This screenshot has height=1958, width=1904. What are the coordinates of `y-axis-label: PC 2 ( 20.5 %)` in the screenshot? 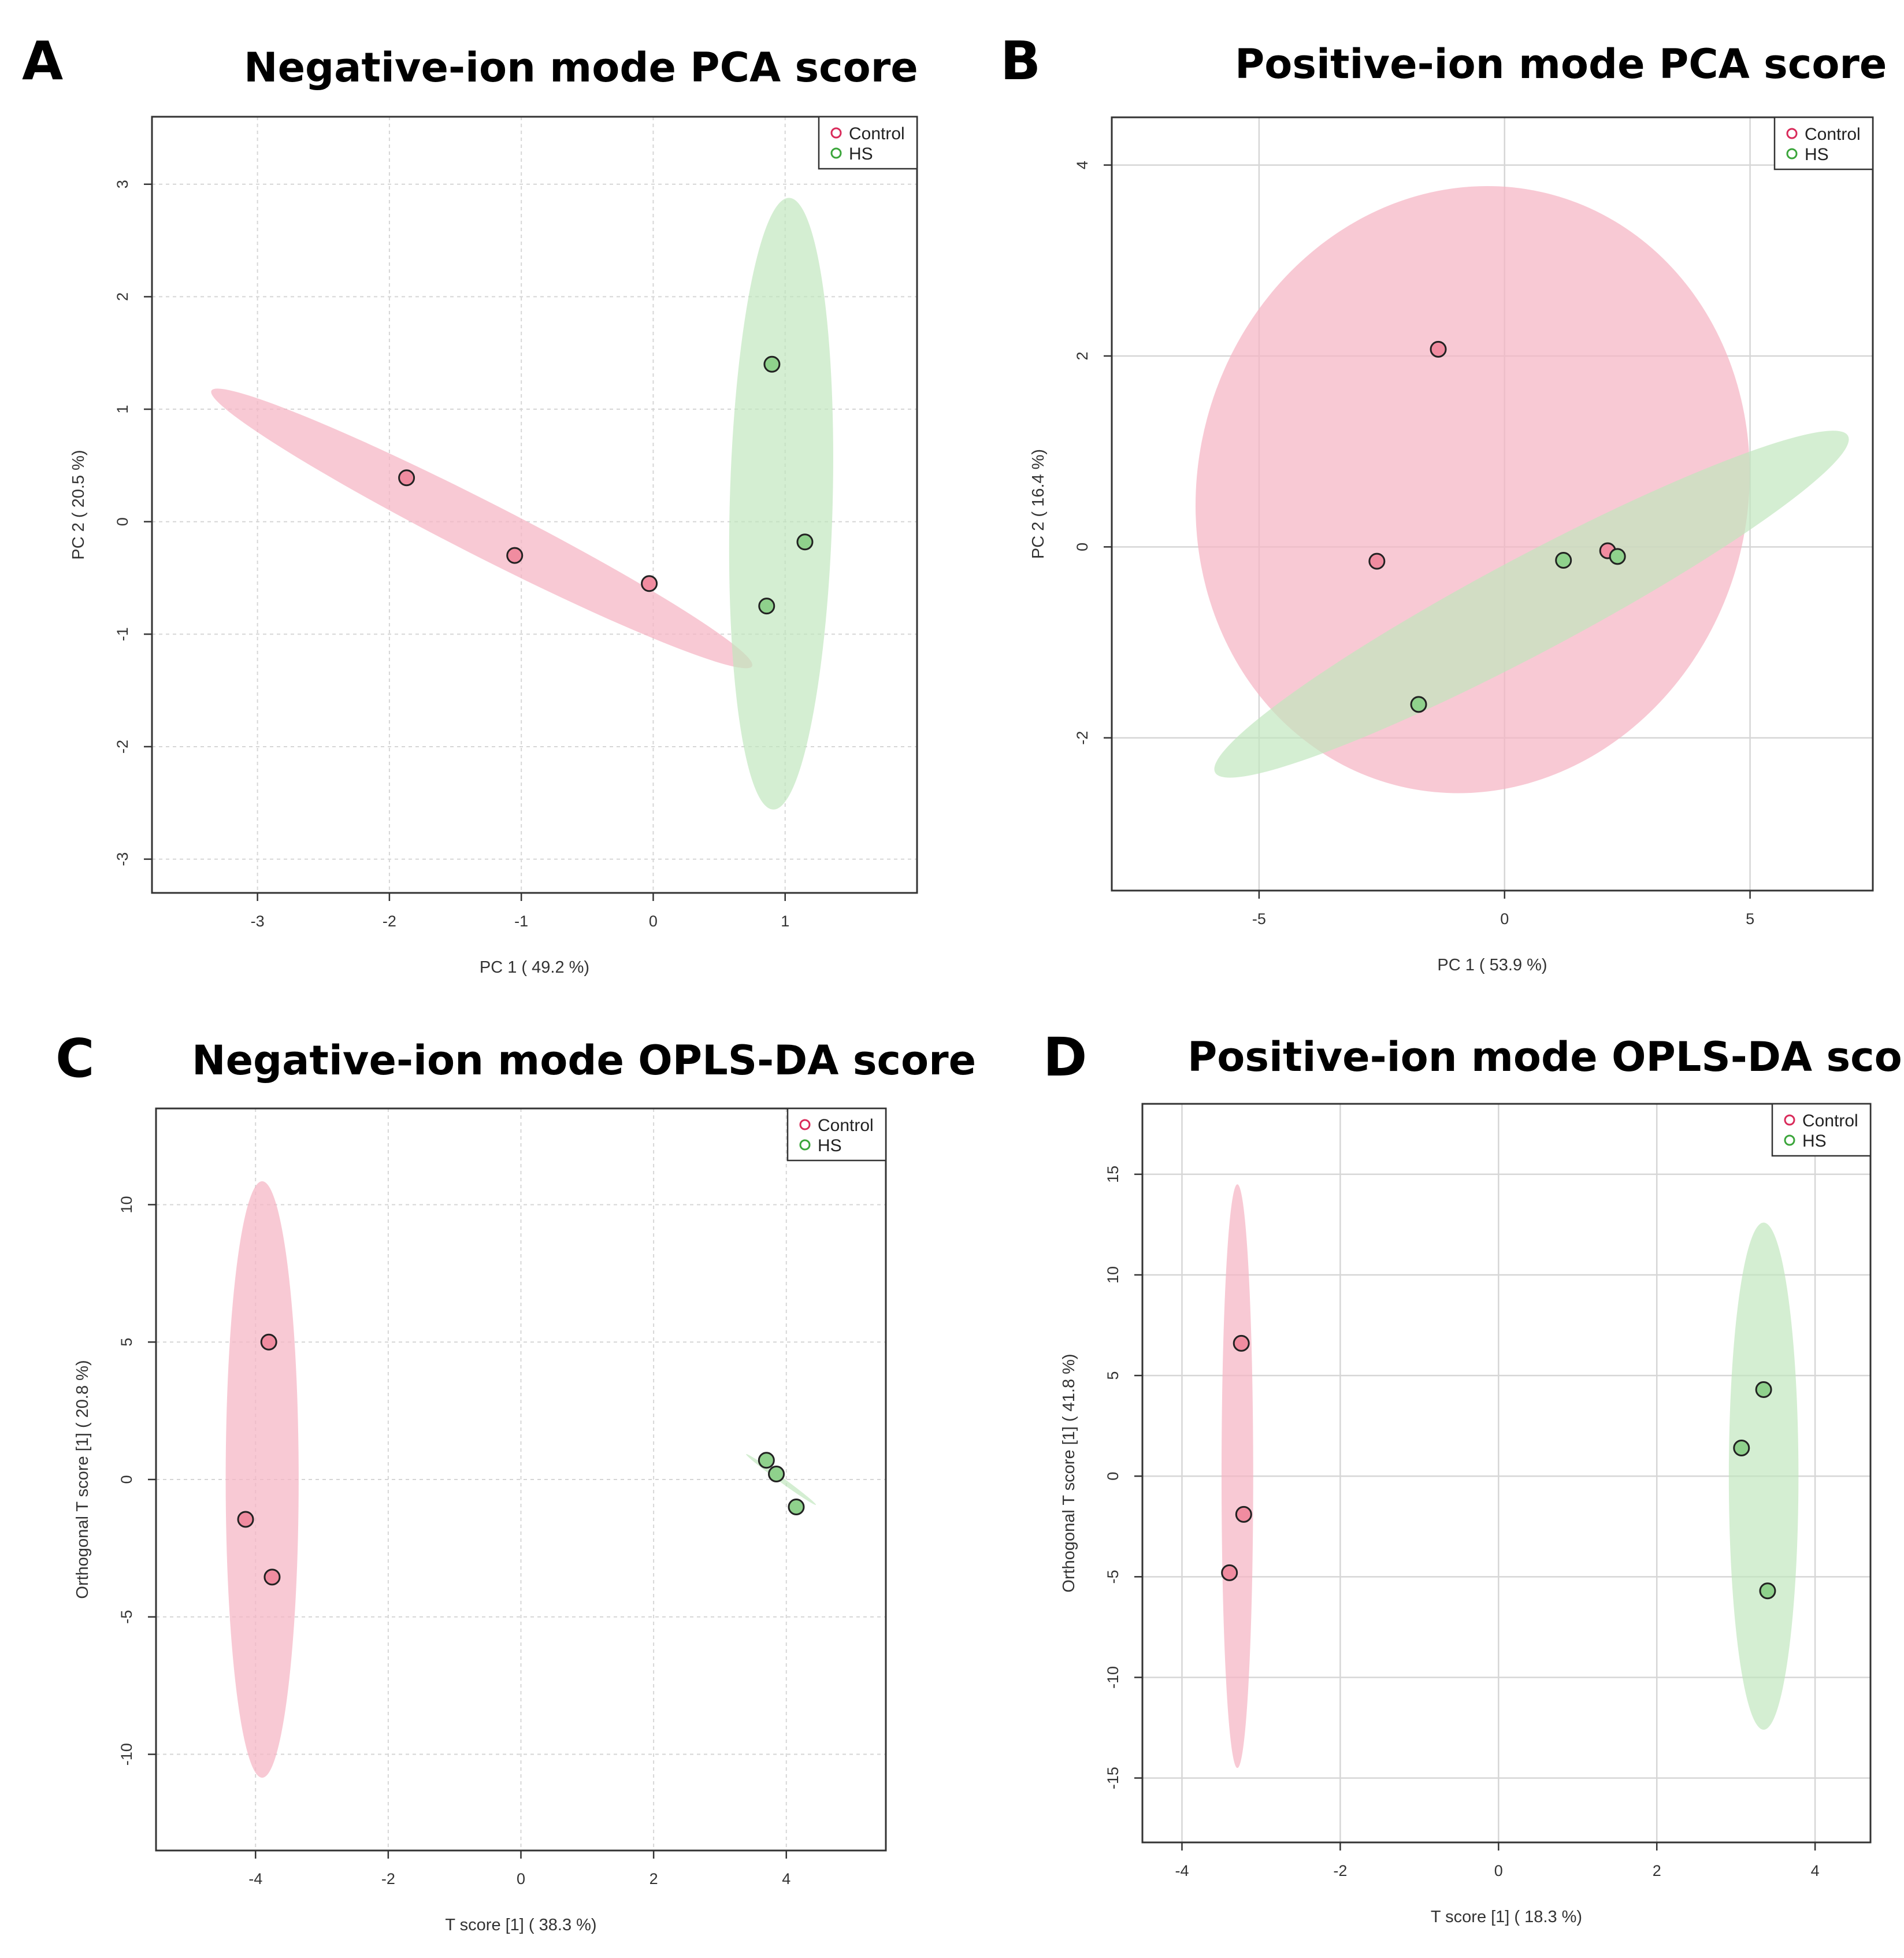 It's located at (78, 504).